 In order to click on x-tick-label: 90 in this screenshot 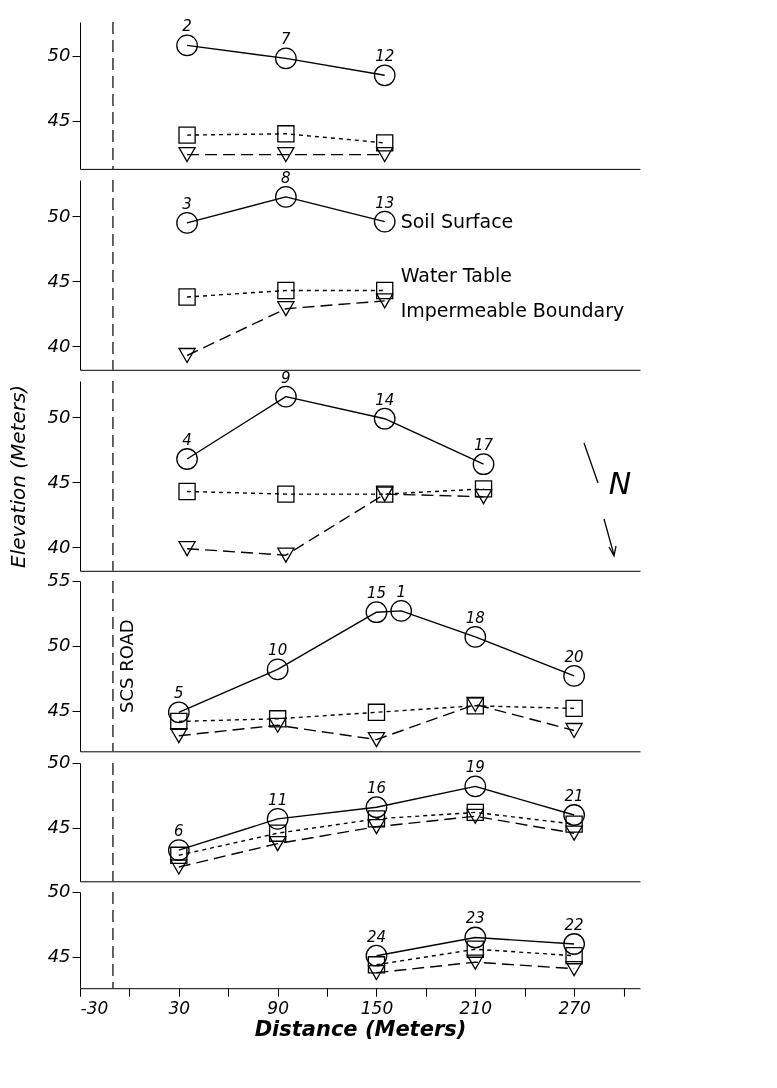, I will do `click(278, 1007)`.